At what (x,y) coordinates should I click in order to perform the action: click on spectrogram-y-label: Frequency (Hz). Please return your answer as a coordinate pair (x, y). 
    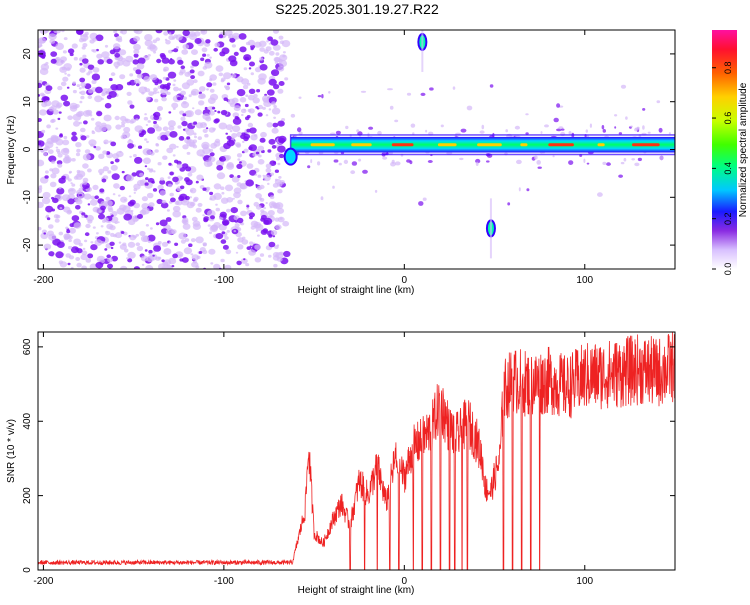
    Looking at the image, I should click on (11, 150).